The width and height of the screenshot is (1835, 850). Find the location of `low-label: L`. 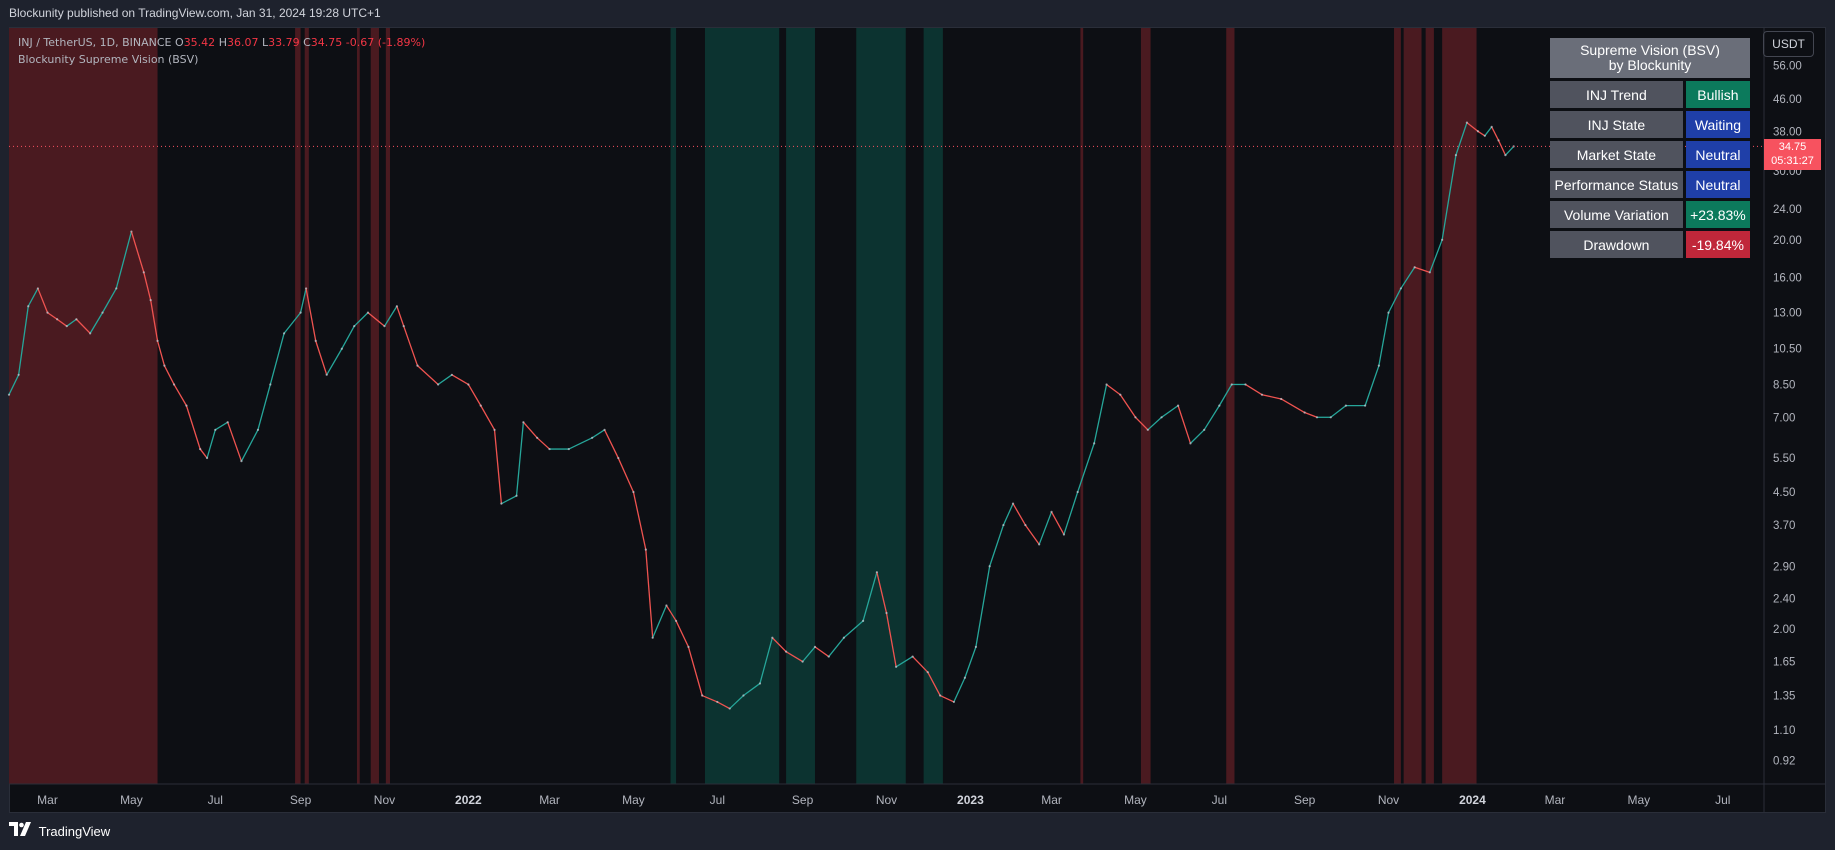

low-label: L is located at coordinates (265, 42).